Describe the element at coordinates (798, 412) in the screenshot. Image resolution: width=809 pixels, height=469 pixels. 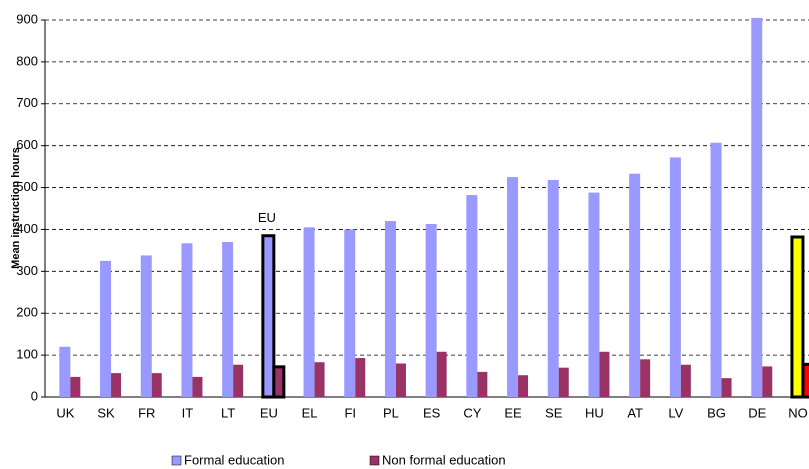
I see `x-tick-label: NO` at that location.